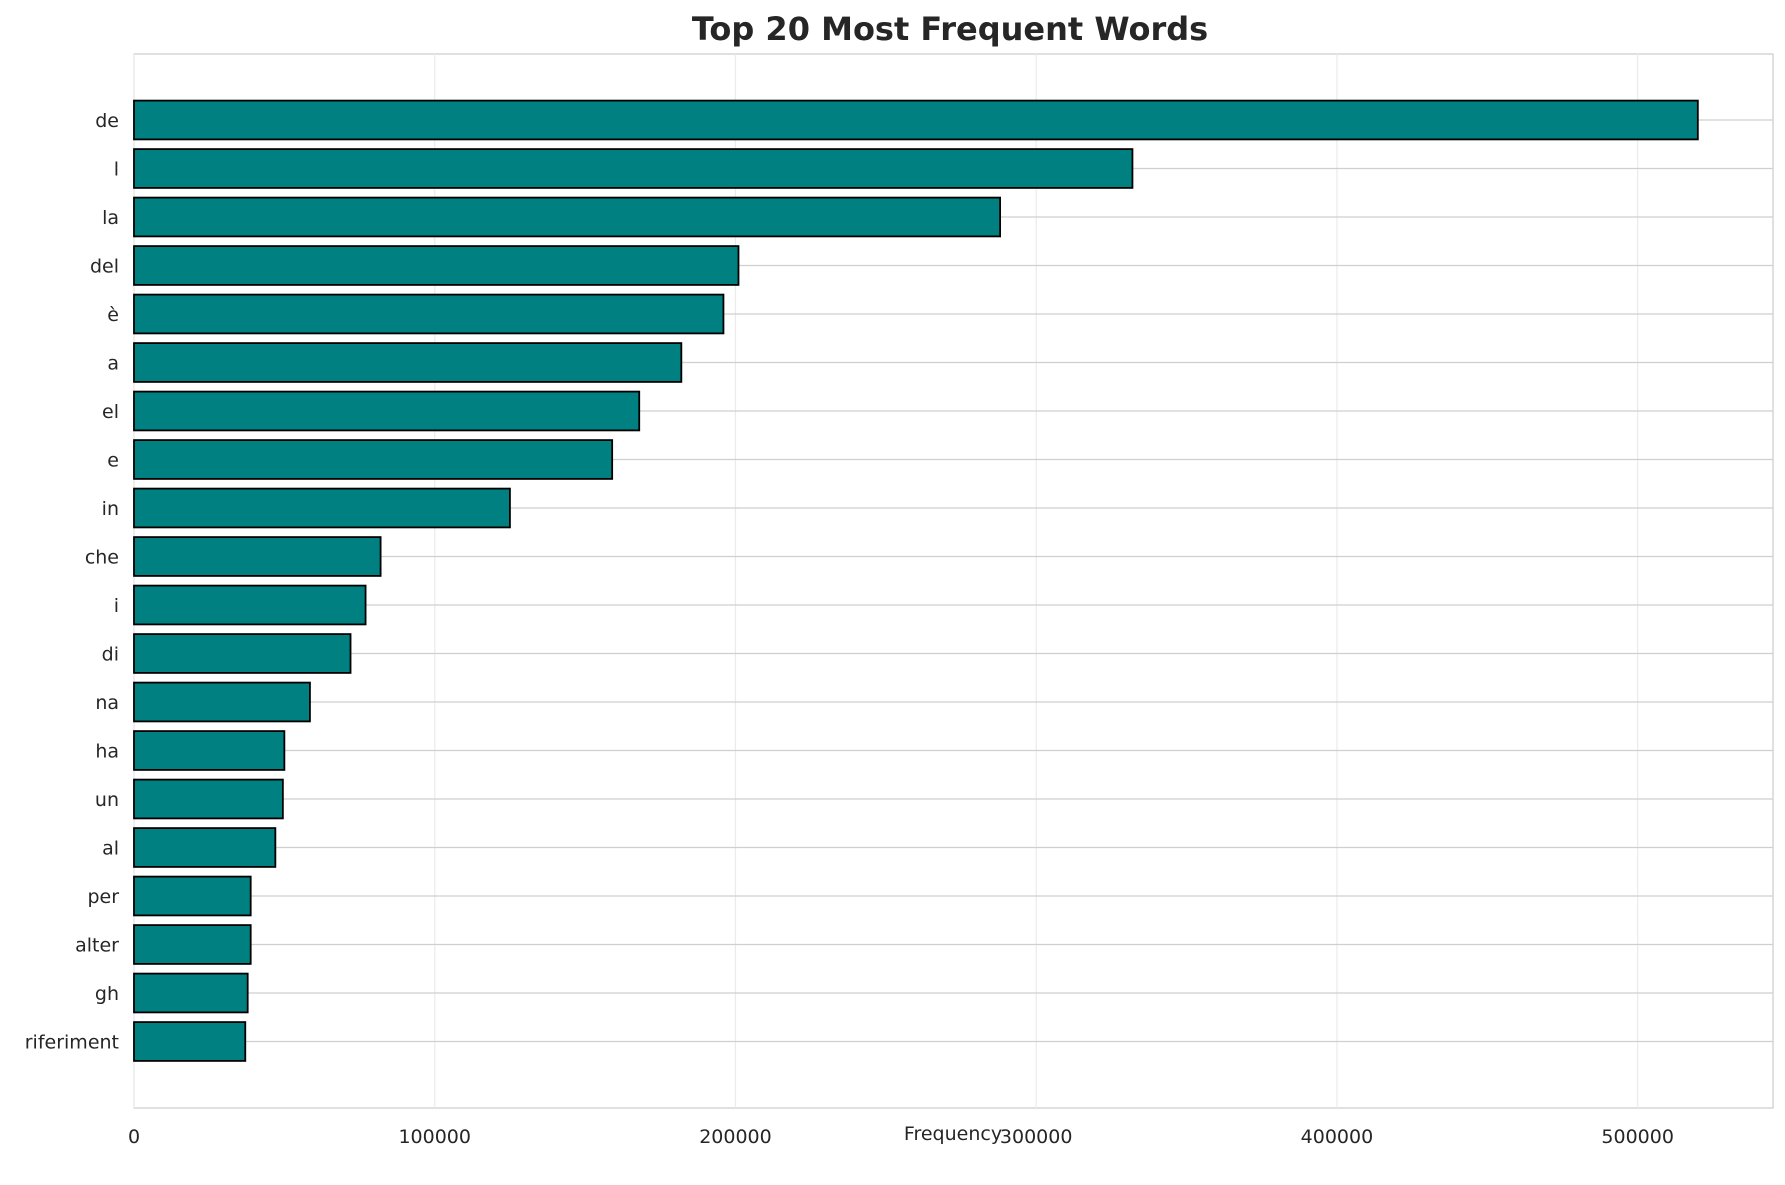  I want to click on y-tick-label: in, so click(110, 509).